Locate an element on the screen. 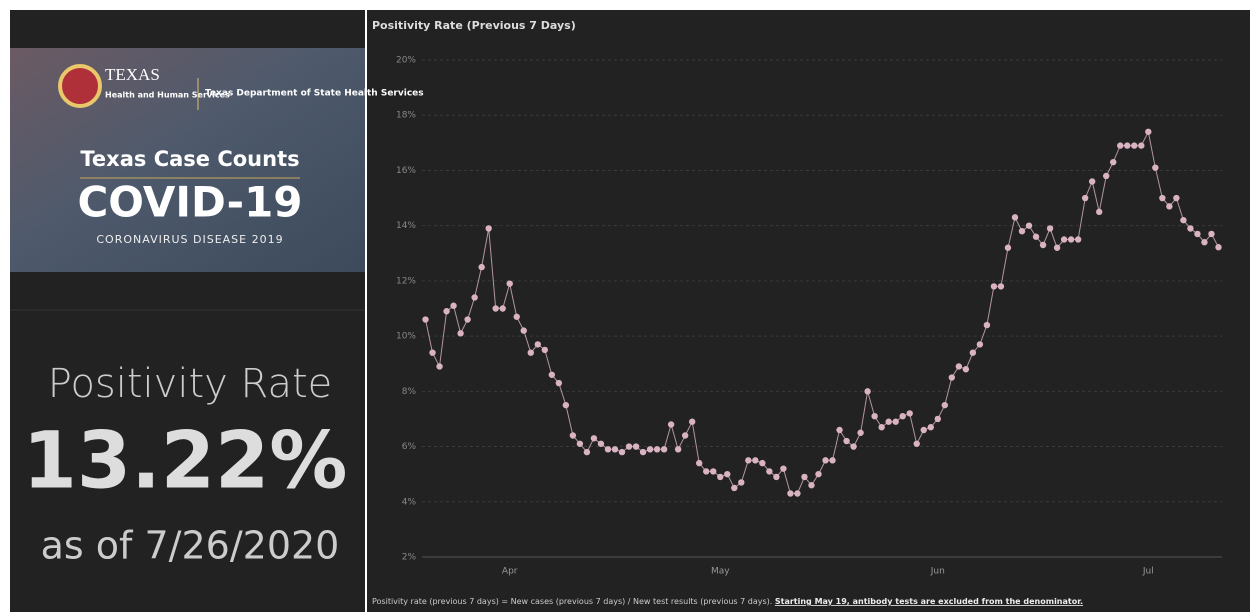  x-tick-label: Apr is located at coordinates (510, 572).